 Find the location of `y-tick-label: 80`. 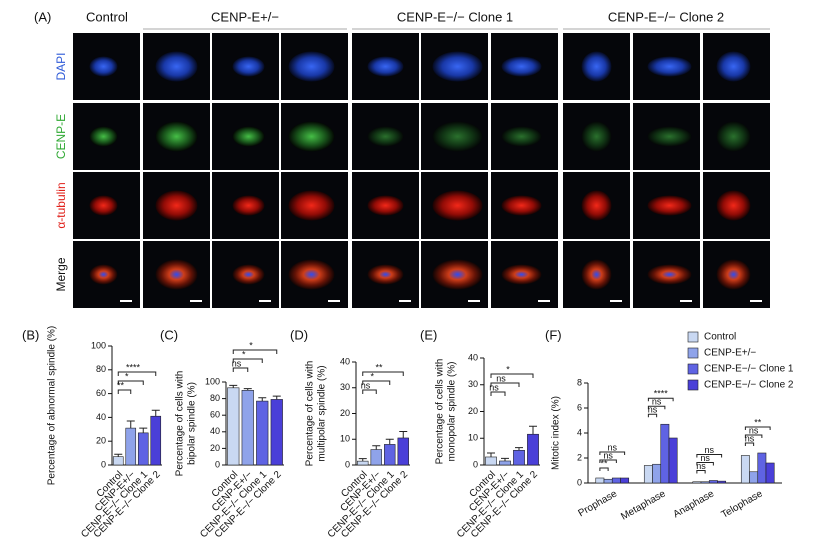

y-tick-label: 80 is located at coordinates (215, 398).